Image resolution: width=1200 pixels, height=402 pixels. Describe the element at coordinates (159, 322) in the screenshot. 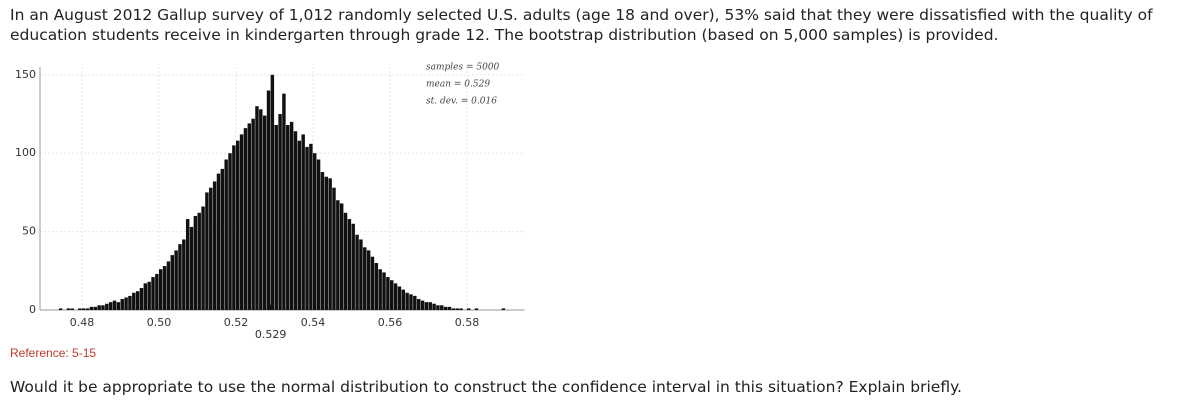

I see `x-tick-label: 0.50` at that location.